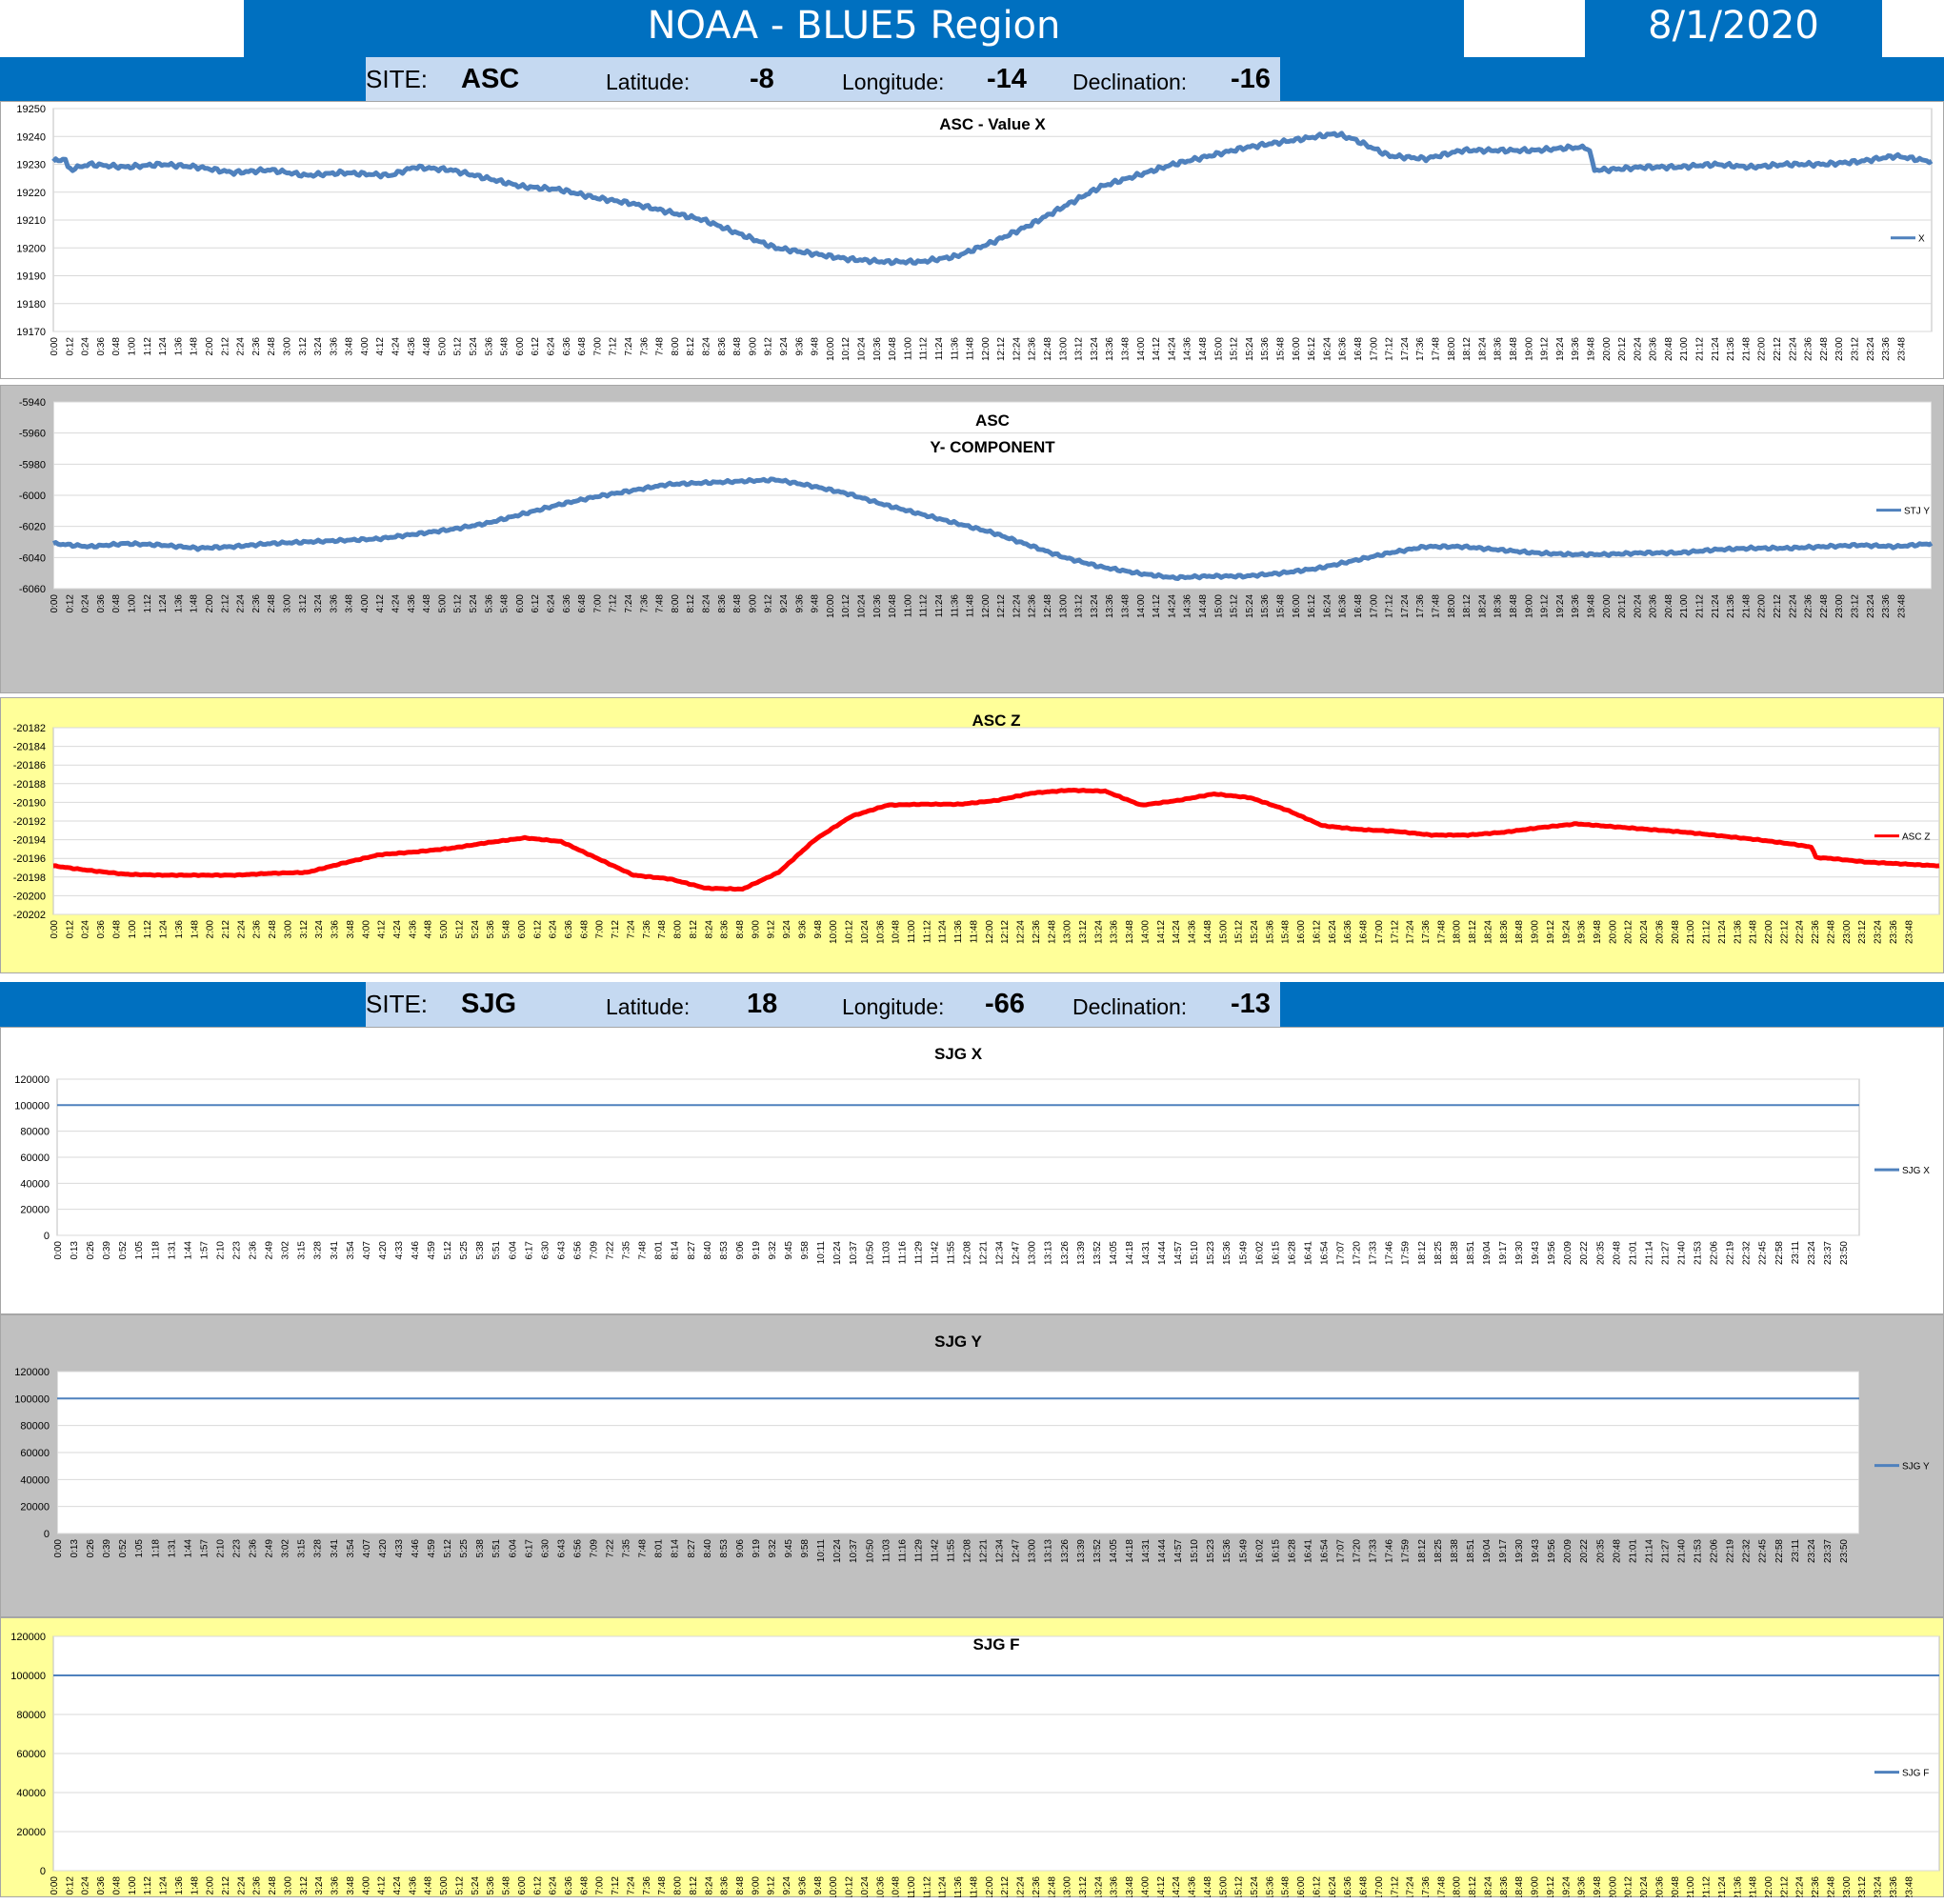  Describe the element at coordinates (902, 1253) in the screenshot. I see `x-tick-label: 11:16` at that location.